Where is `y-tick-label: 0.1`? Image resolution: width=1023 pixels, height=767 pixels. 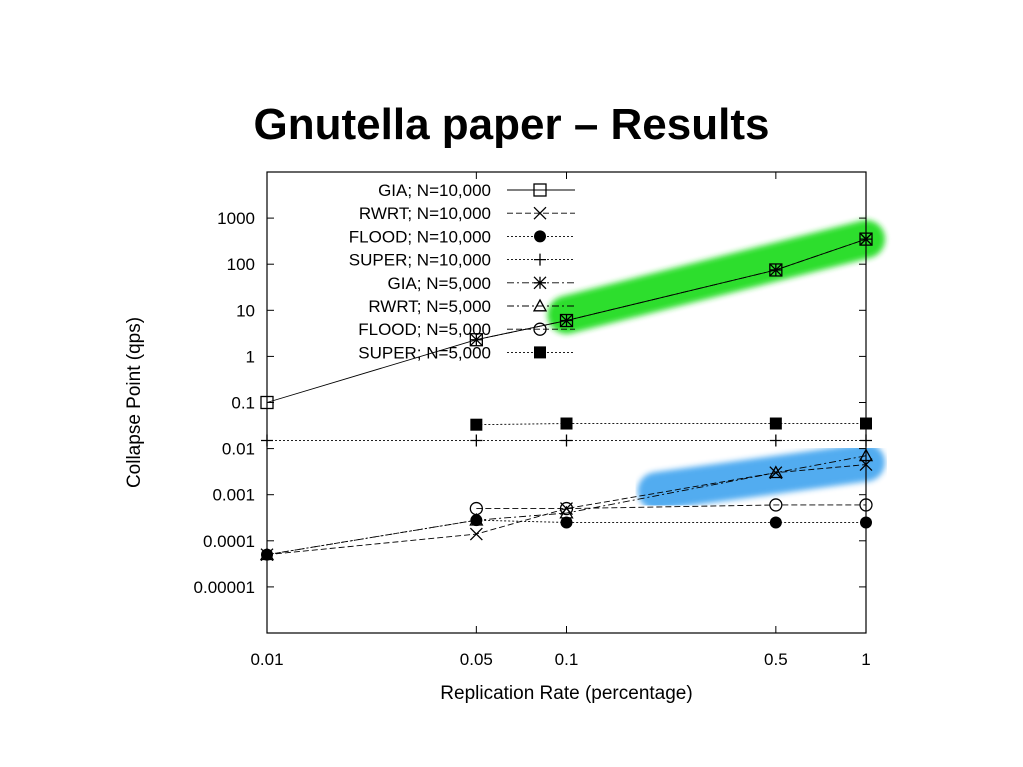 y-tick-label: 0.1 is located at coordinates (243, 403).